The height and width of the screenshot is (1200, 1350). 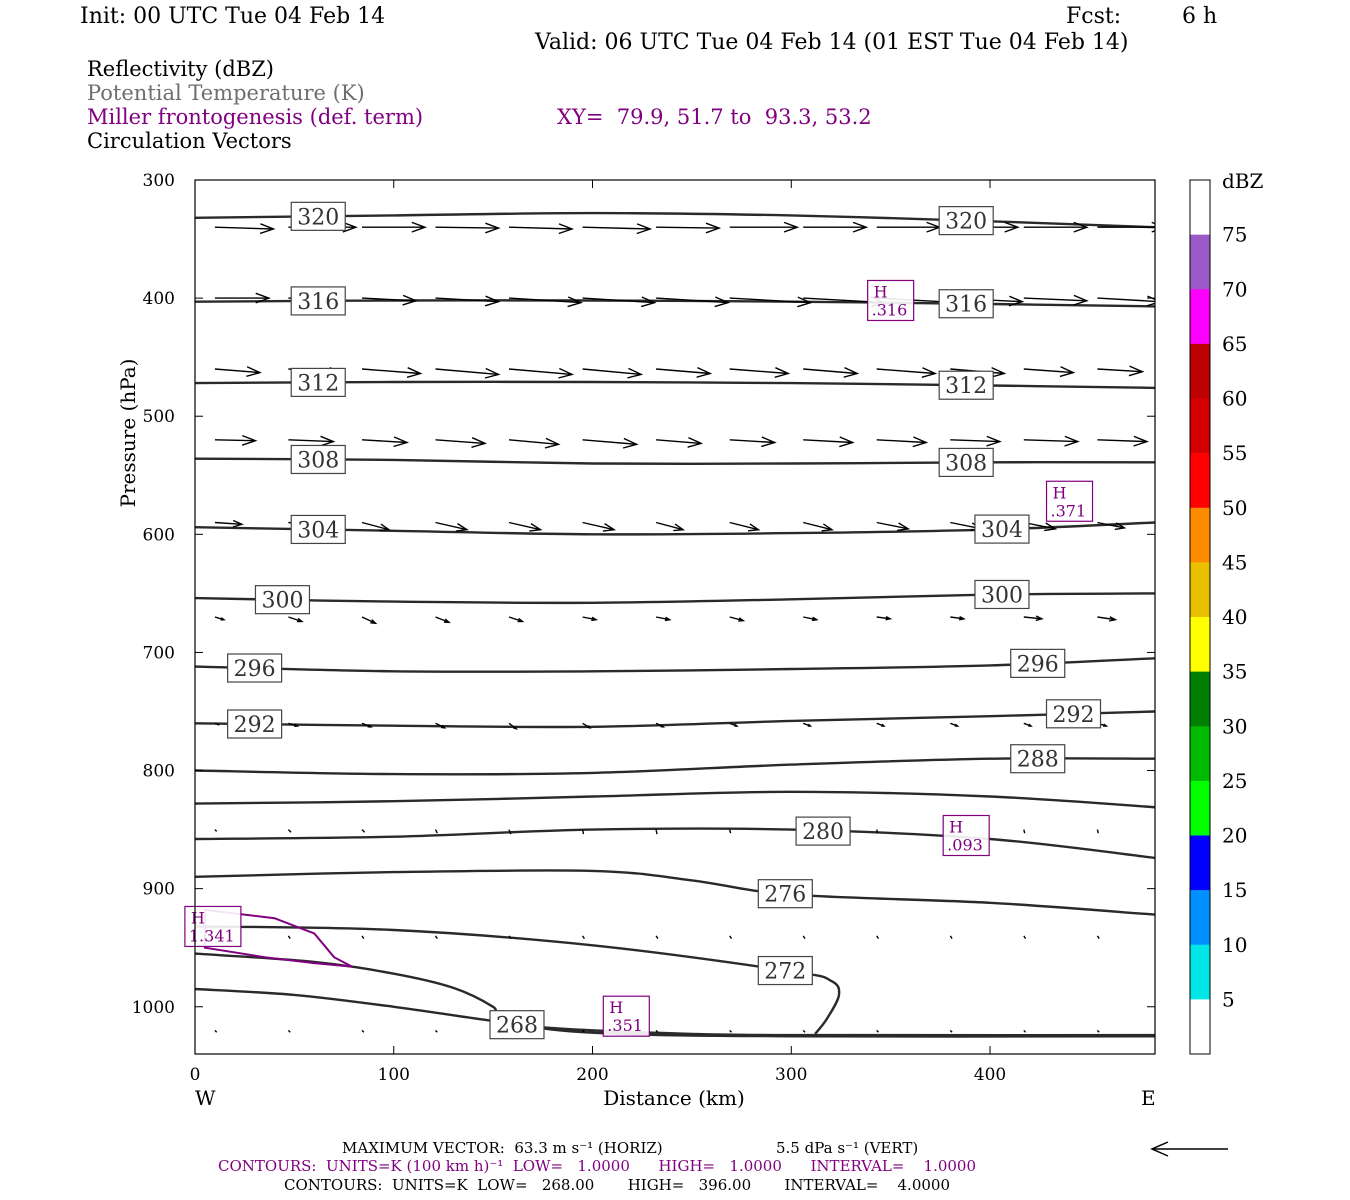 What do you see at coordinates (714, 117) in the screenshot?
I see `cross-section-endpoints: XY= 79.9, 51.7 to 93.3, 53.2` at bounding box center [714, 117].